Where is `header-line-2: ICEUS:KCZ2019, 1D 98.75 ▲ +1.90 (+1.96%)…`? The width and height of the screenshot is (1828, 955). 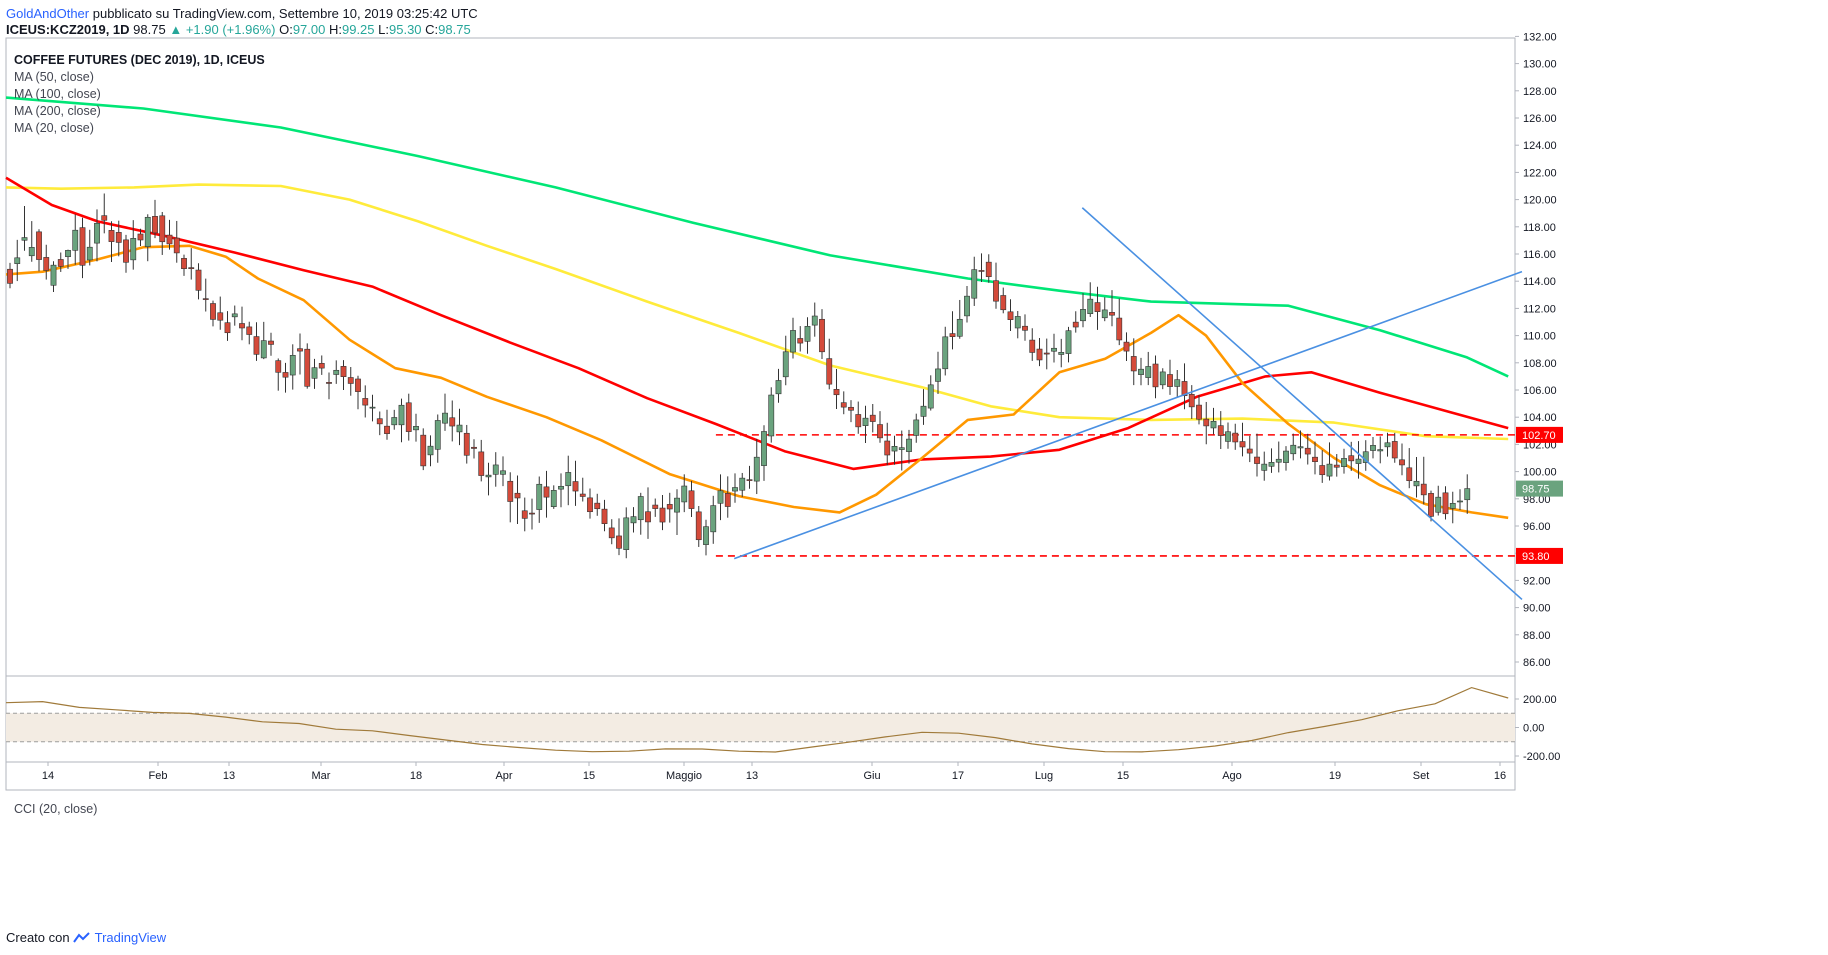
header-line-2: ICEUS:KCZ2019, 1D 98.75 ▲ +1.90 (+1.96%)… is located at coordinates (238, 29).